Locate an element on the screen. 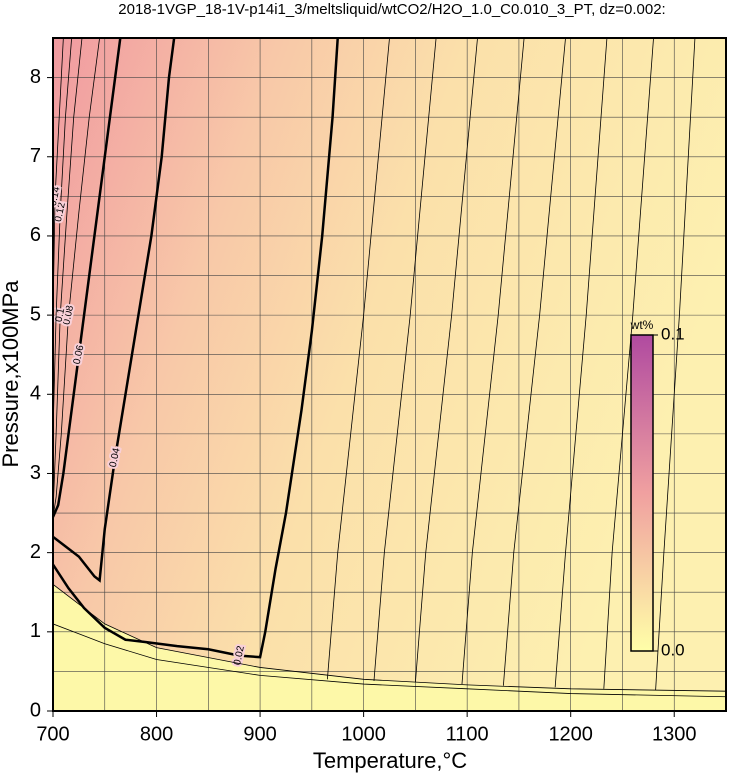 This screenshot has width=734, height=781. y-tick-label: 0 is located at coordinates (35, 710).